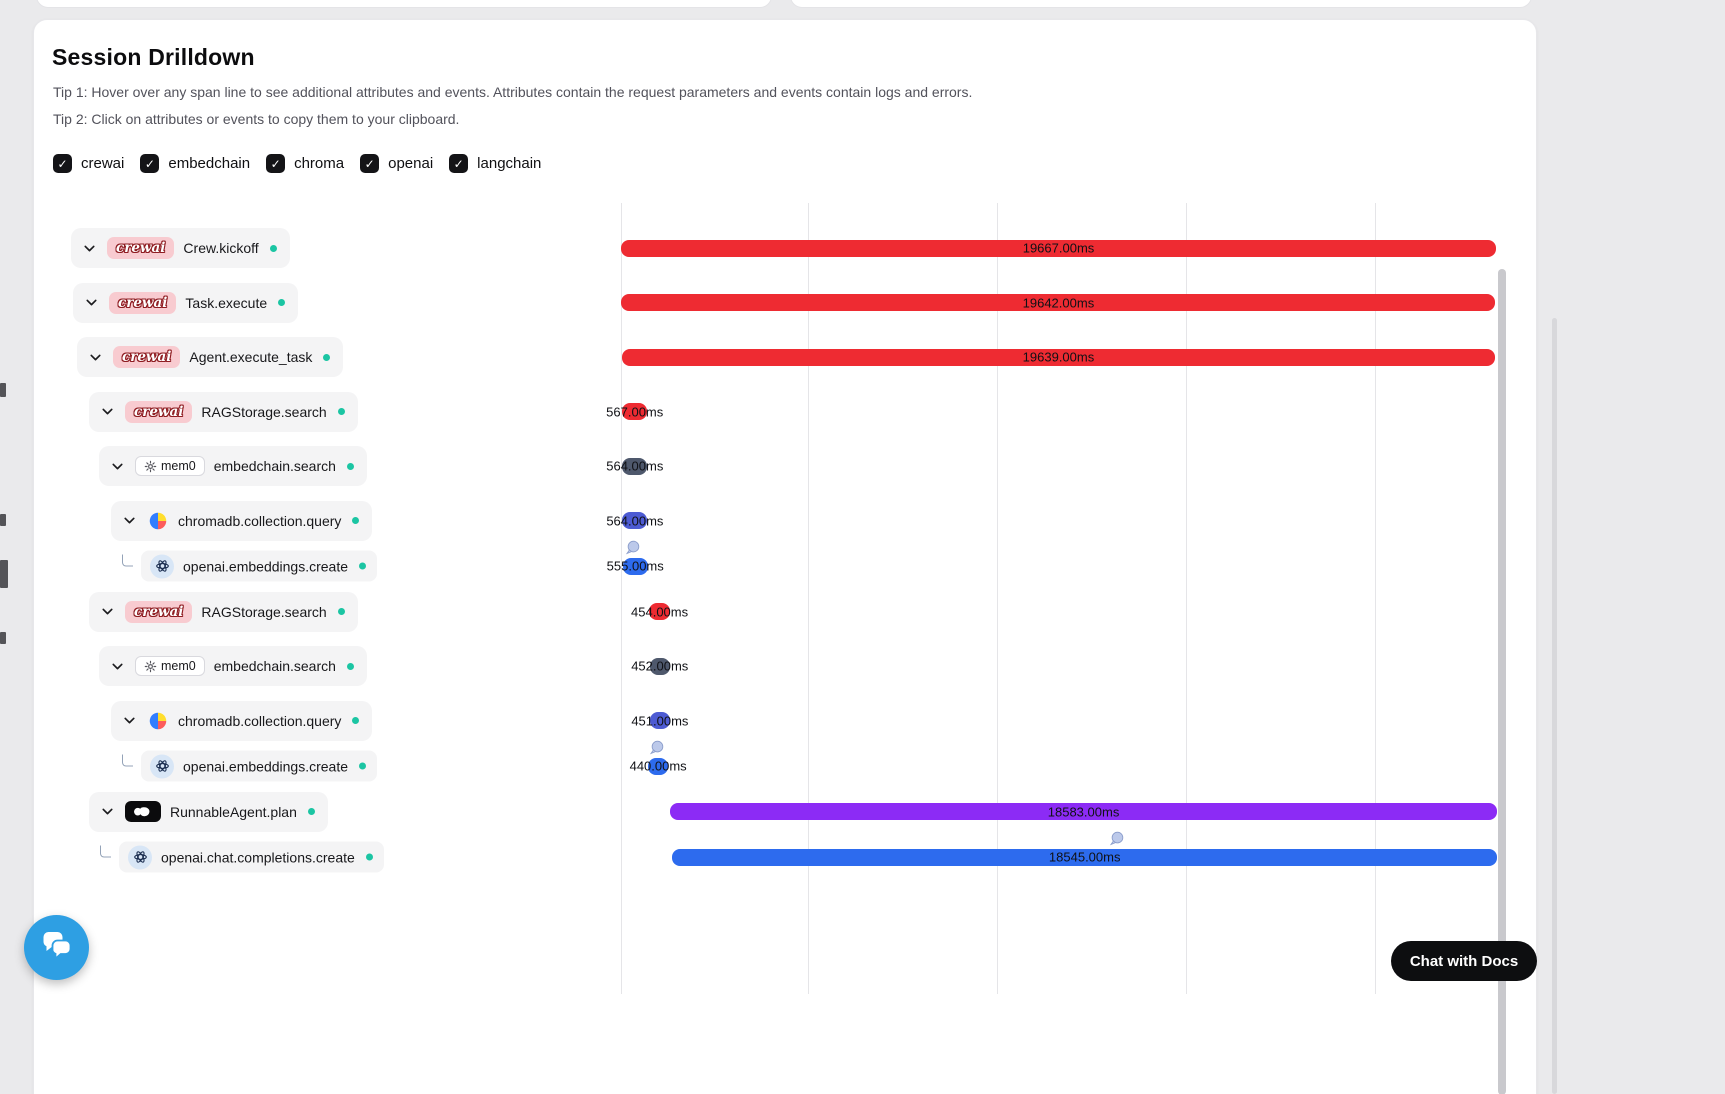 This screenshot has width=1725, height=1094. Describe the element at coordinates (158, 521) in the screenshot. I see `chroma-logo` at that location.